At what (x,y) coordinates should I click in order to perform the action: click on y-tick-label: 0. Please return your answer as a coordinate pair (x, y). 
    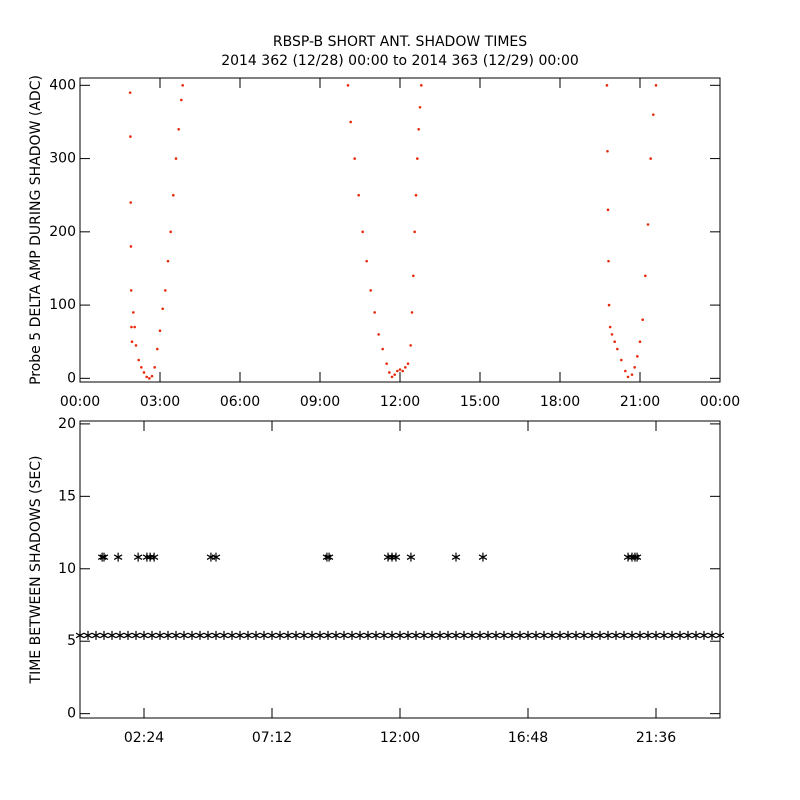
    Looking at the image, I should click on (71, 378).